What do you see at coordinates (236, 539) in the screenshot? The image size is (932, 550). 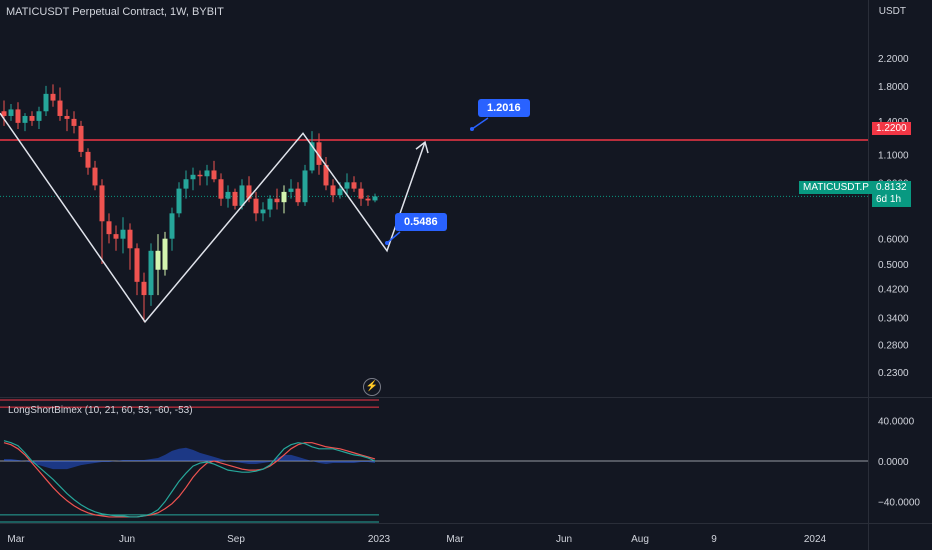 I see `time-tick-label: Sep` at bounding box center [236, 539].